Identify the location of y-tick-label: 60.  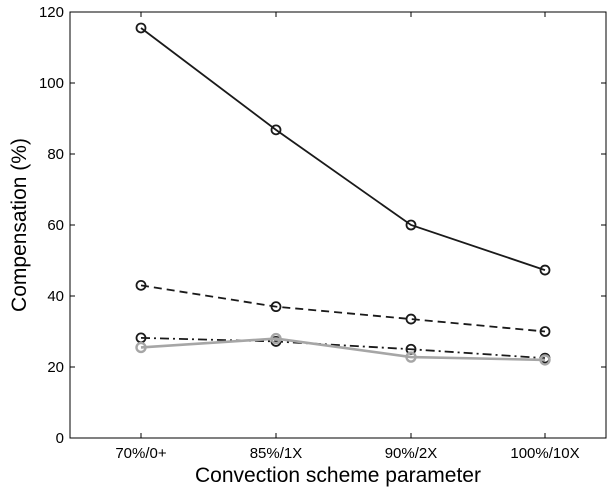
(55, 225).